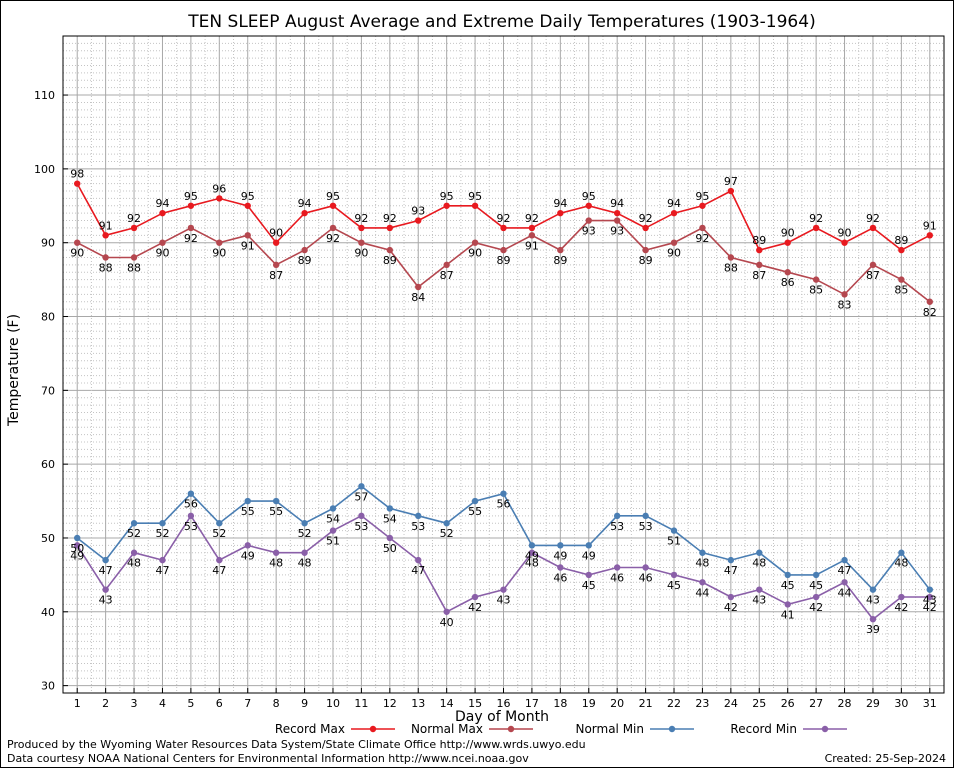  What do you see at coordinates (447, 729) in the screenshot?
I see `legend-label: Normal Max` at bounding box center [447, 729].